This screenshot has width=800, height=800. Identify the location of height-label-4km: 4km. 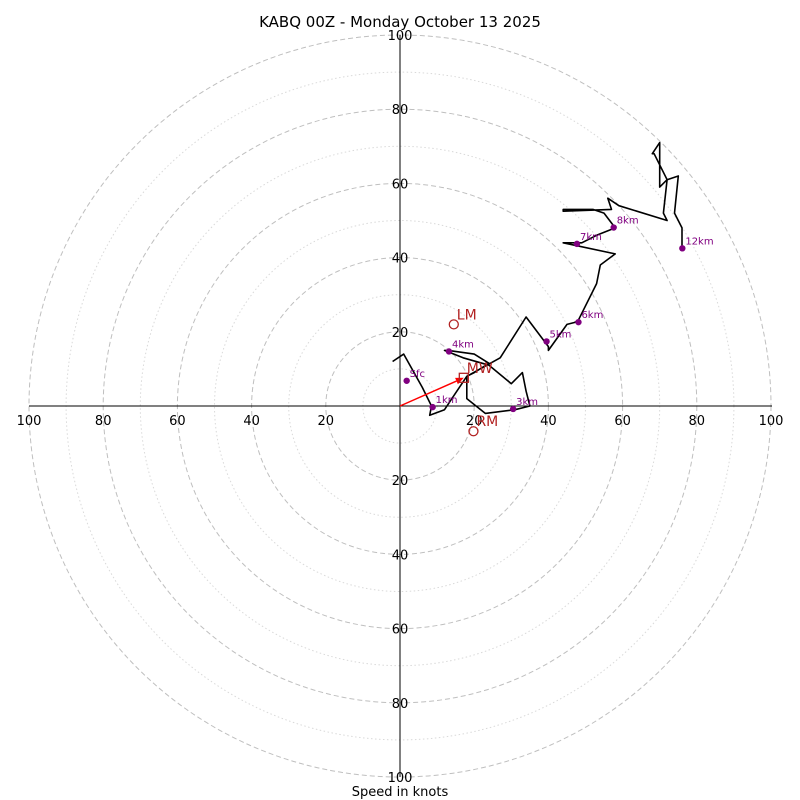
(463, 344).